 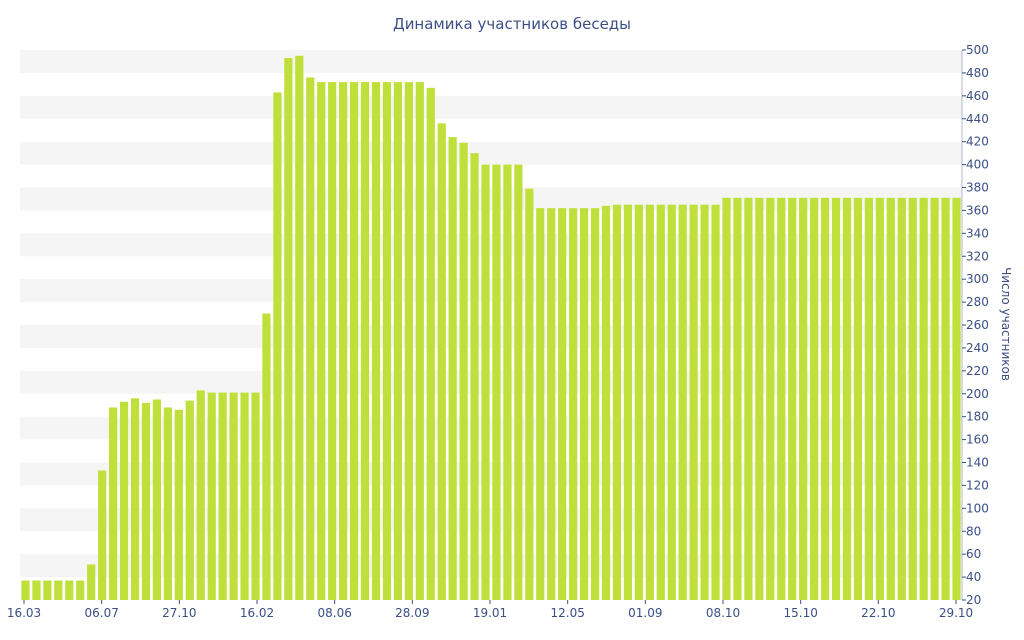 What do you see at coordinates (512, 24) in the screenshot?
I see `chart-title: Динамика участников беседы` at bounding box center [512, 24].